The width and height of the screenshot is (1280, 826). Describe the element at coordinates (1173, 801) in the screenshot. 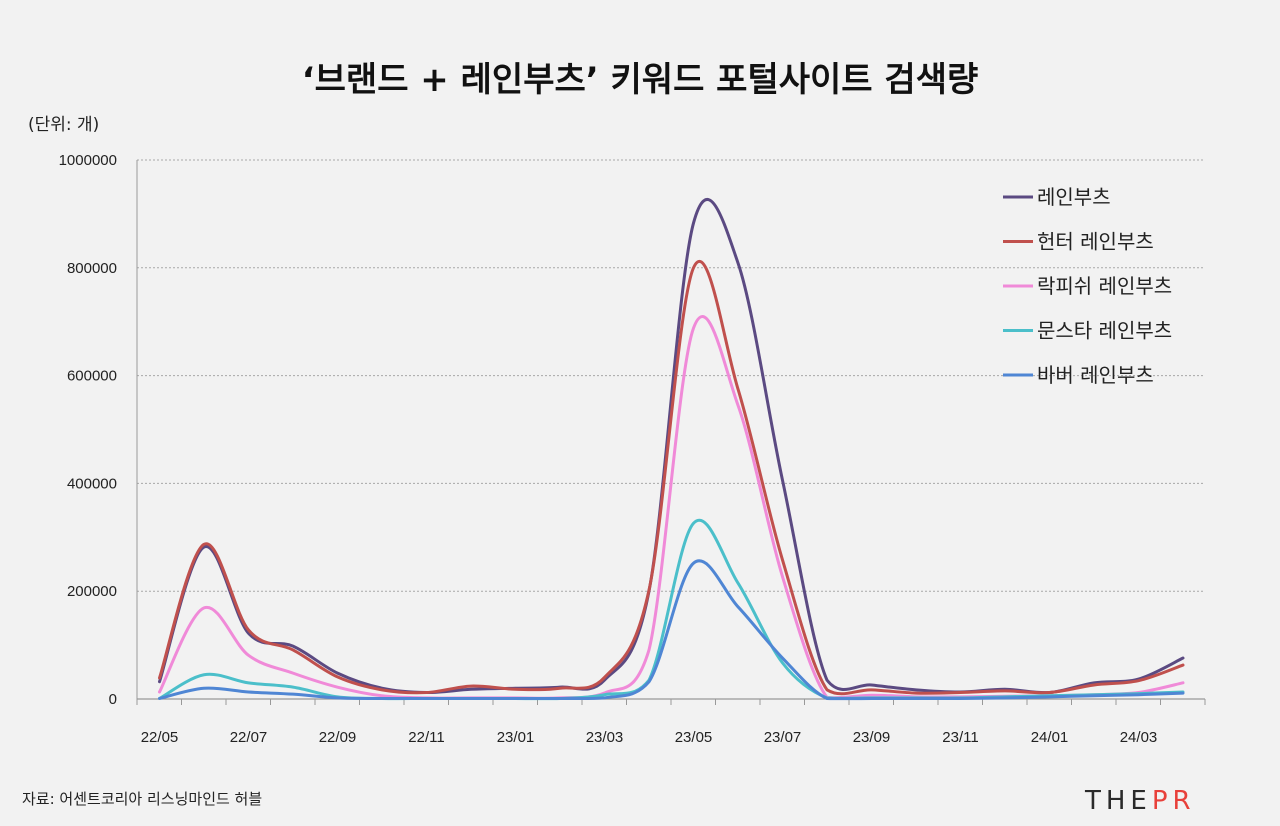

I see `logo-part-pr: PR` at that location.